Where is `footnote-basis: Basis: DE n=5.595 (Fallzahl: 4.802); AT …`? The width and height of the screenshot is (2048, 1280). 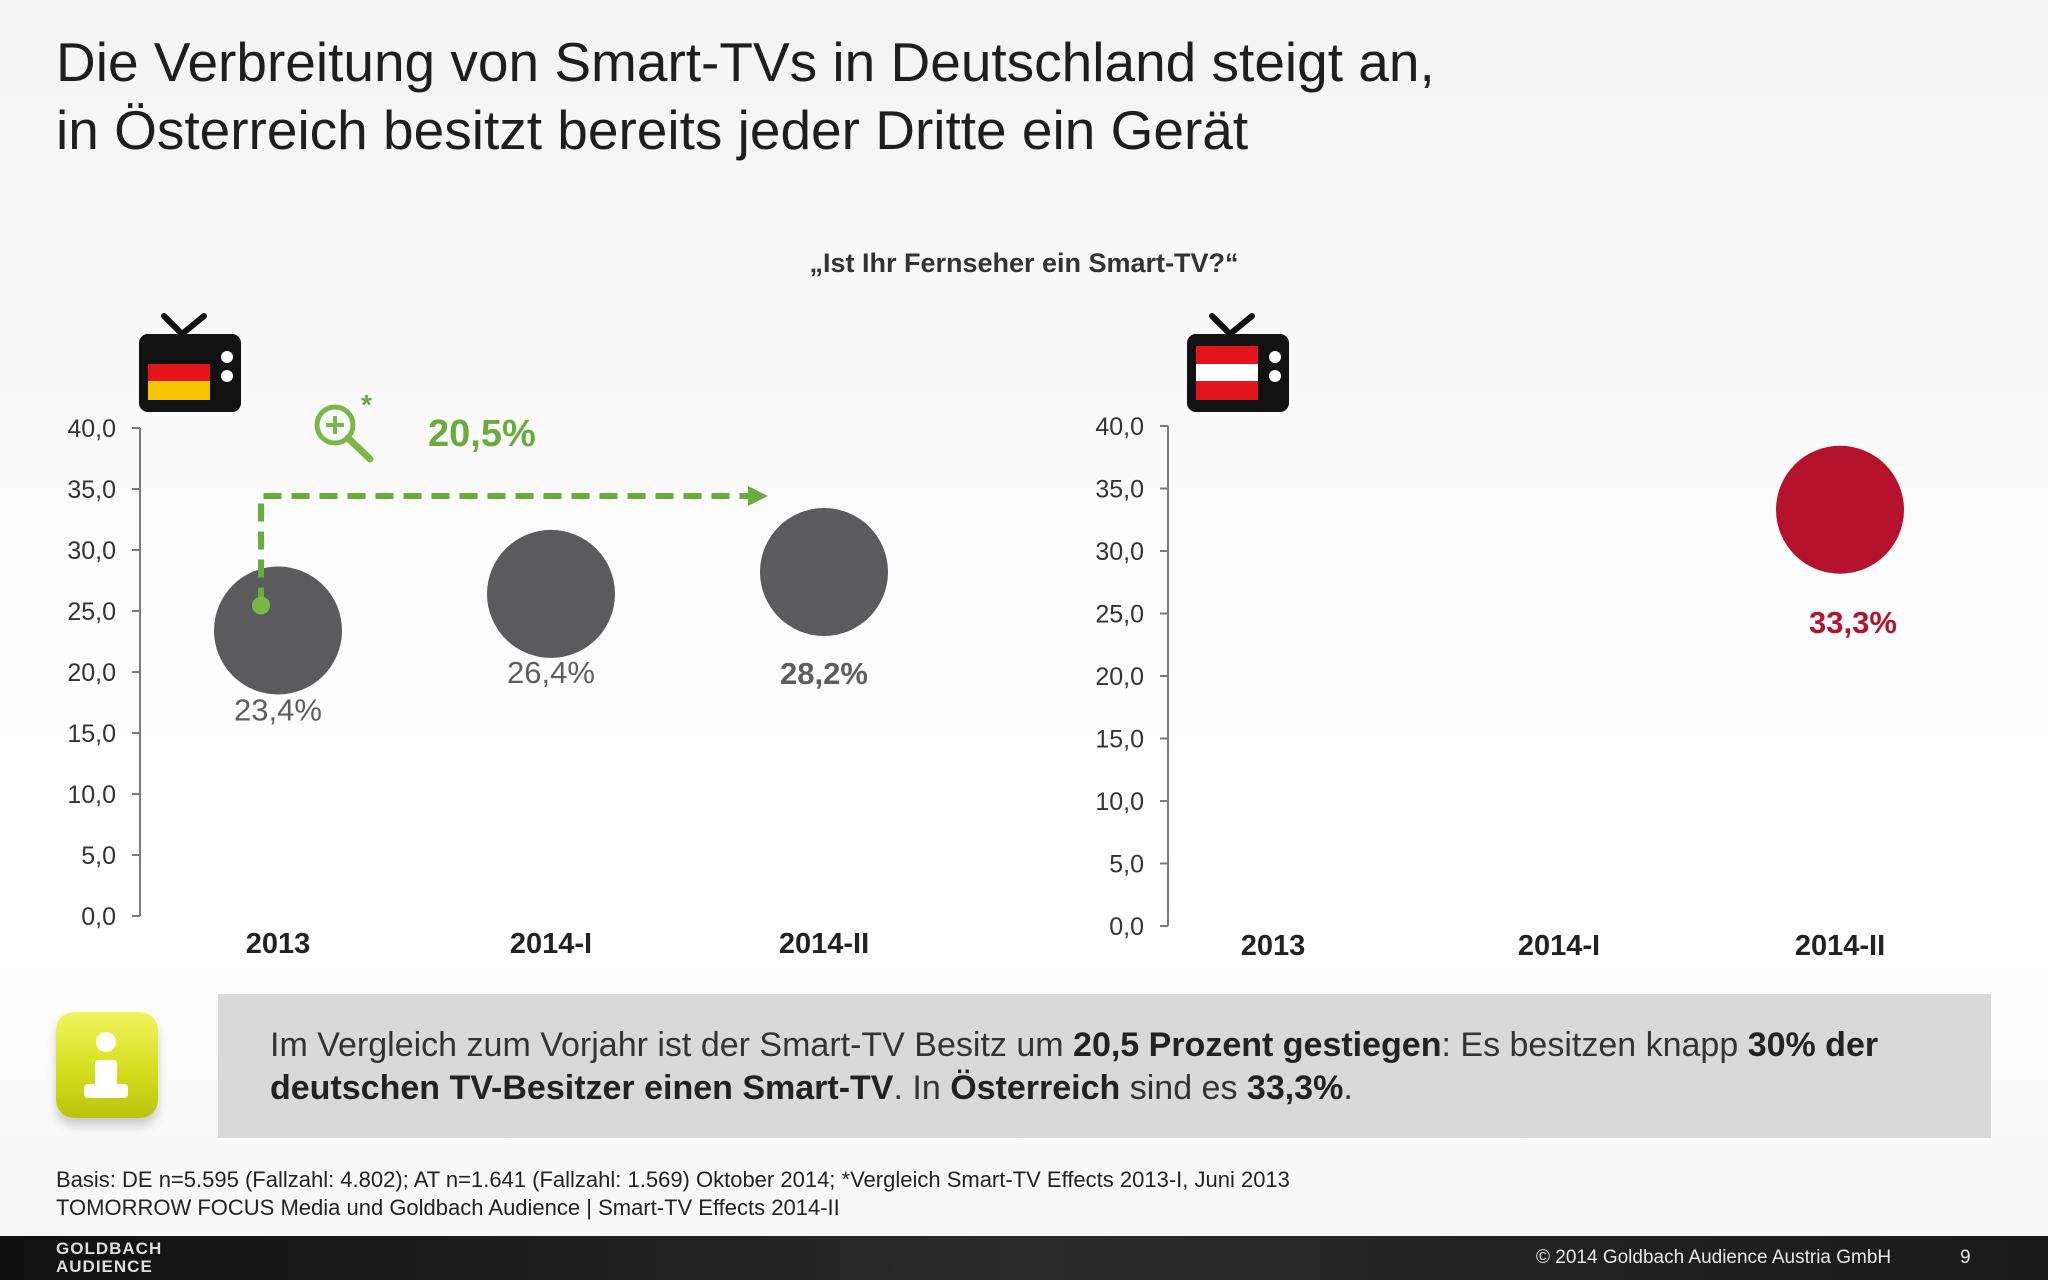
footnote-basis: Basis: DE n=5.595 (Fallzahl: 4.802); AT … is located at coordinates (673, 1179).